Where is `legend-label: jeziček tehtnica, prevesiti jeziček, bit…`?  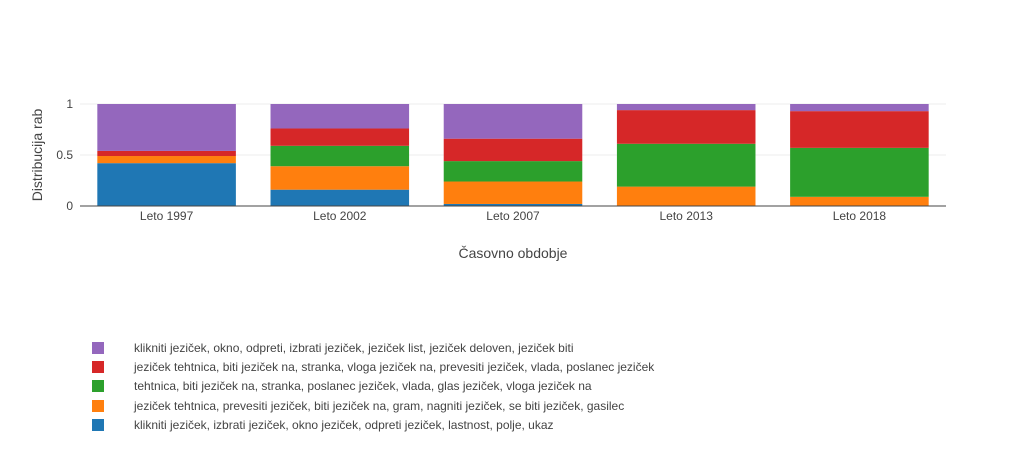
legend-label: jeziček tehtnica, prevesiti jeziček, bit… is located at coordinates (379, 405).